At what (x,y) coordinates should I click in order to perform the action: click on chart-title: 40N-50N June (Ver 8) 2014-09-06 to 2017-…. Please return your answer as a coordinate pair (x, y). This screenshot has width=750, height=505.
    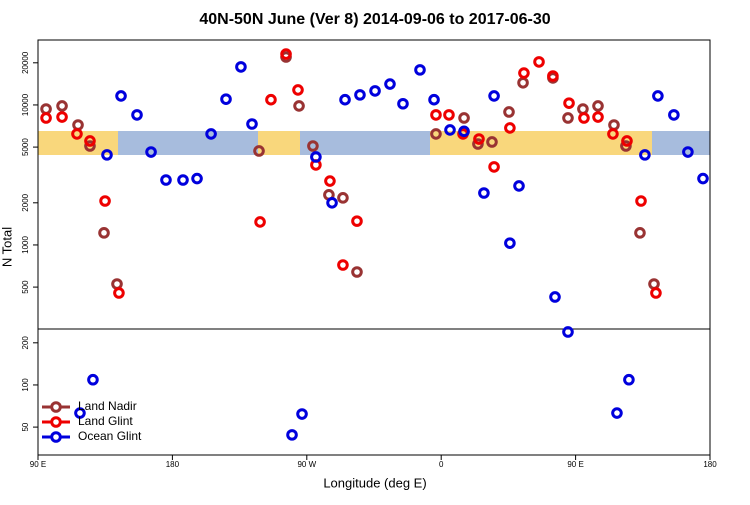
    Looking at the image, I should click on (374, 19).